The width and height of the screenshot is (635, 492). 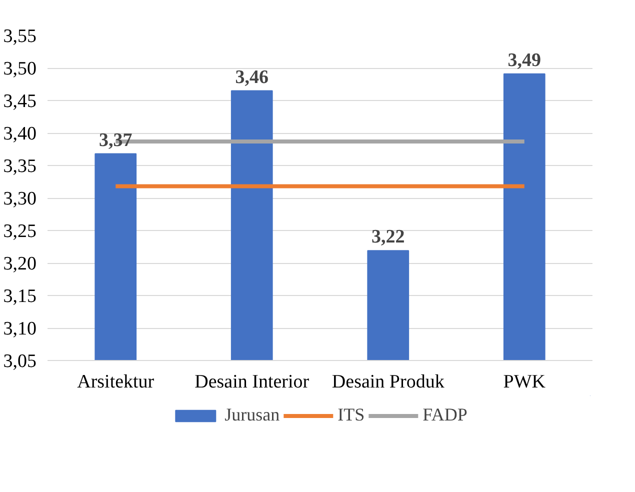 What do you see at coordinates (524, 382) in the screenshot?
I see `x-tick-label: PWK` at bounding box center [524, 382].